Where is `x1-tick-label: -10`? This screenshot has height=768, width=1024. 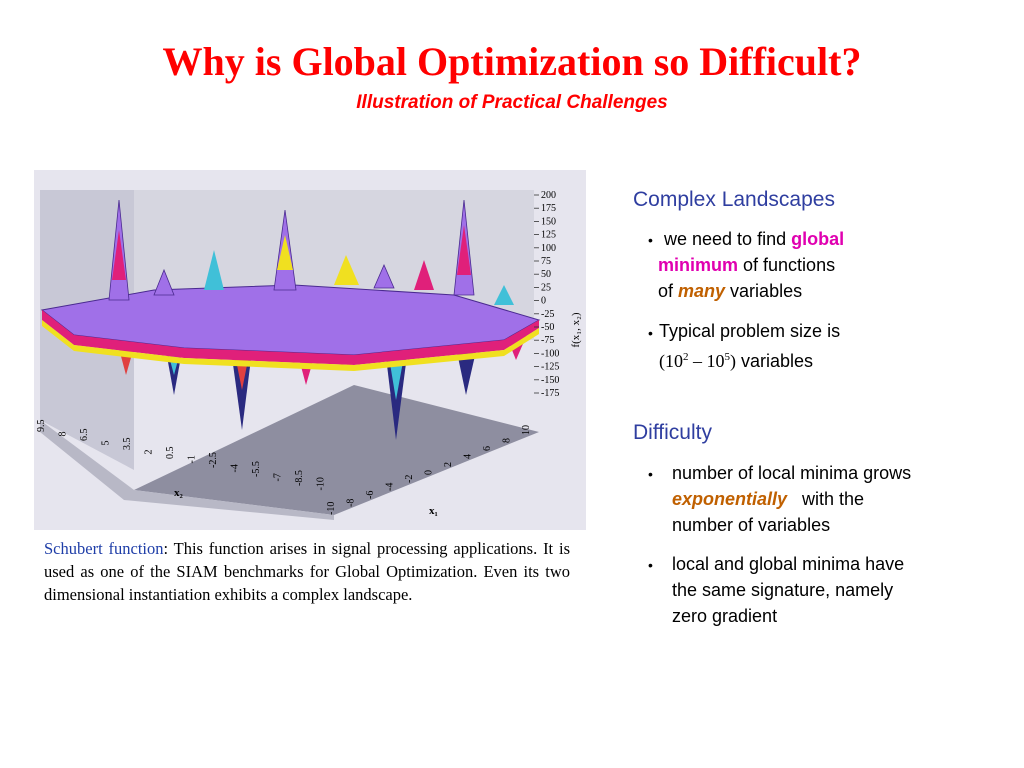
x1-tick-label: -10 is located at coordinates (331, 508).